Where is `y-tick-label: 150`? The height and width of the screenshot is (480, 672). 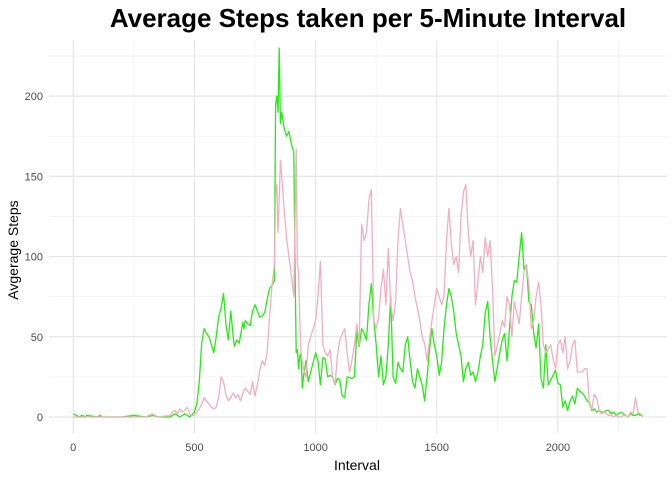 y-tick-label: 150 is located at coordinates (34, 177).